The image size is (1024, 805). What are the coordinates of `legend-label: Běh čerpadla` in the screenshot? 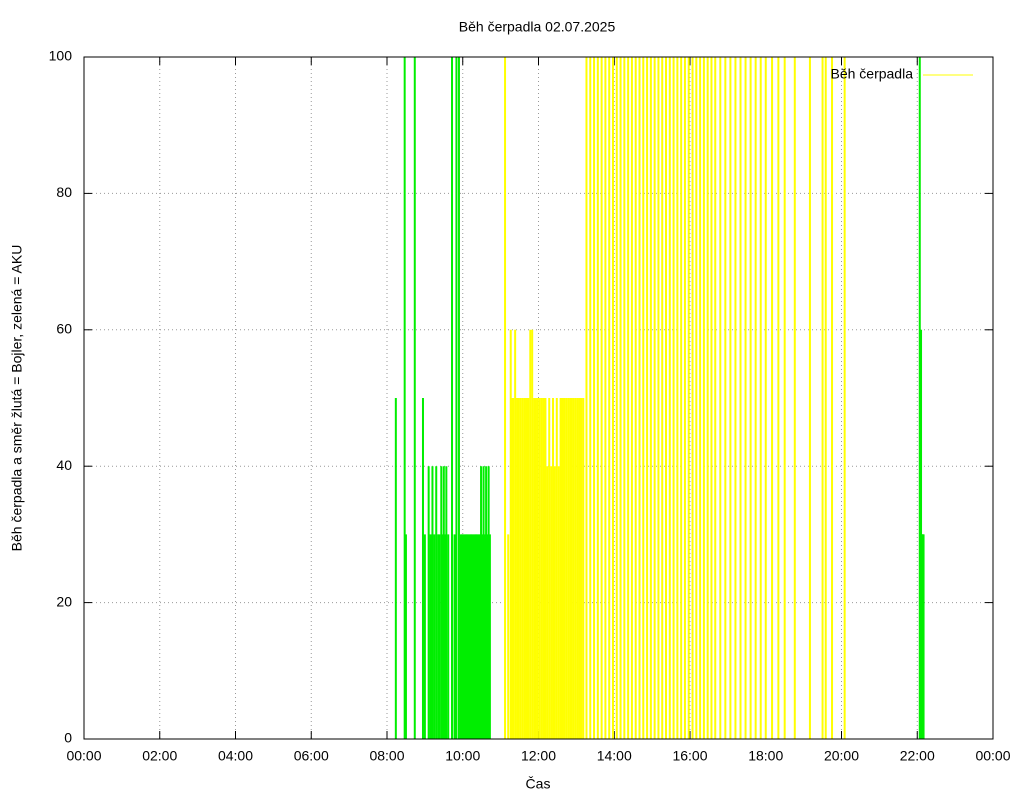 It's located at (871, 74).